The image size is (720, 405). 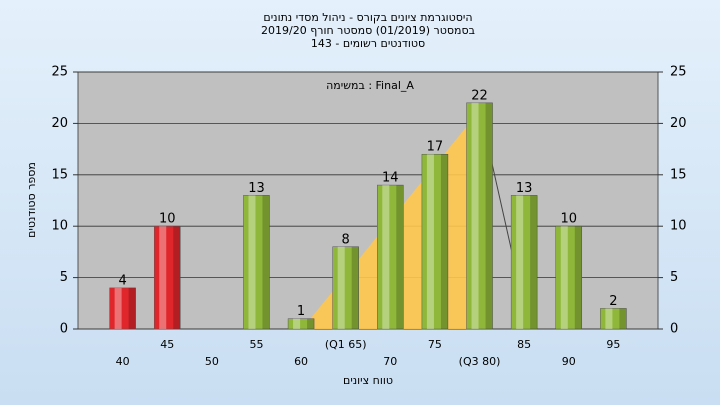 What do you see at coordinates (569, 361) in the screenshot?
I see `x-tick-label: 90` at bounding box center [569, 361].